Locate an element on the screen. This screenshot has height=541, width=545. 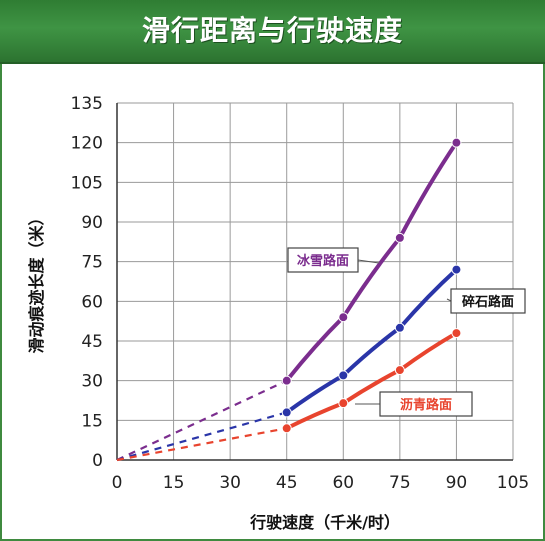
x-tick-label: 60 is located at coordinates (343, 483).